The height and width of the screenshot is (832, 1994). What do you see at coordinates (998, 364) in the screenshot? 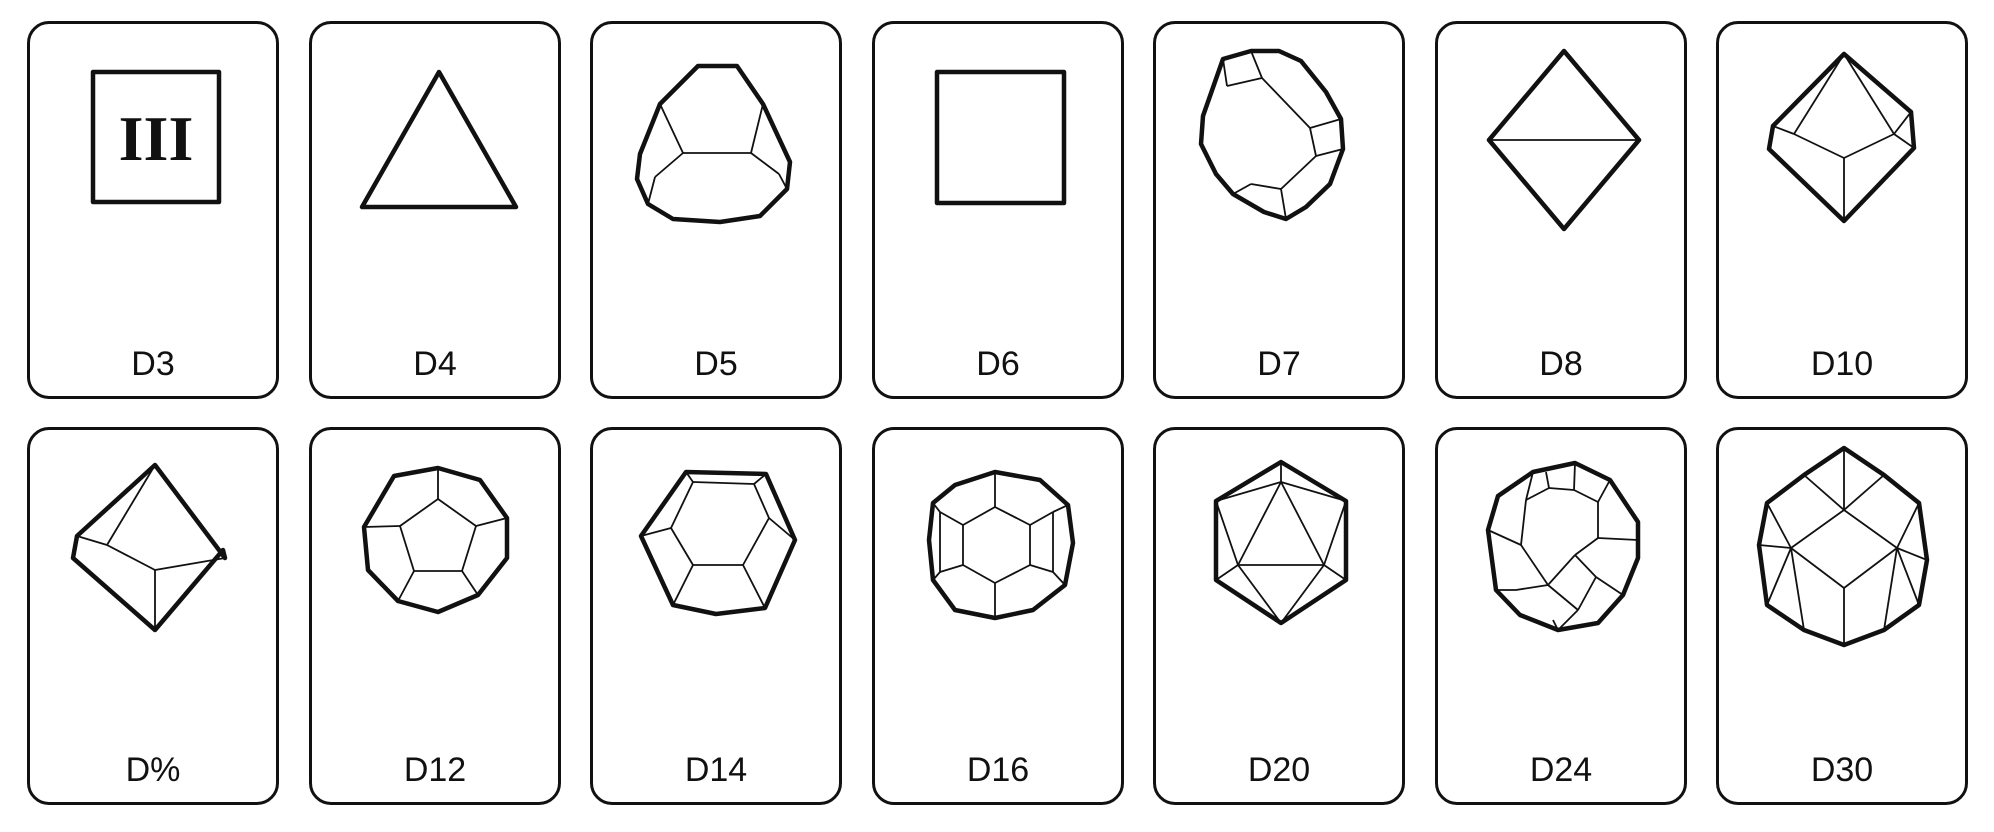
I see `die-label: D6` at bounding box center [998, 364].